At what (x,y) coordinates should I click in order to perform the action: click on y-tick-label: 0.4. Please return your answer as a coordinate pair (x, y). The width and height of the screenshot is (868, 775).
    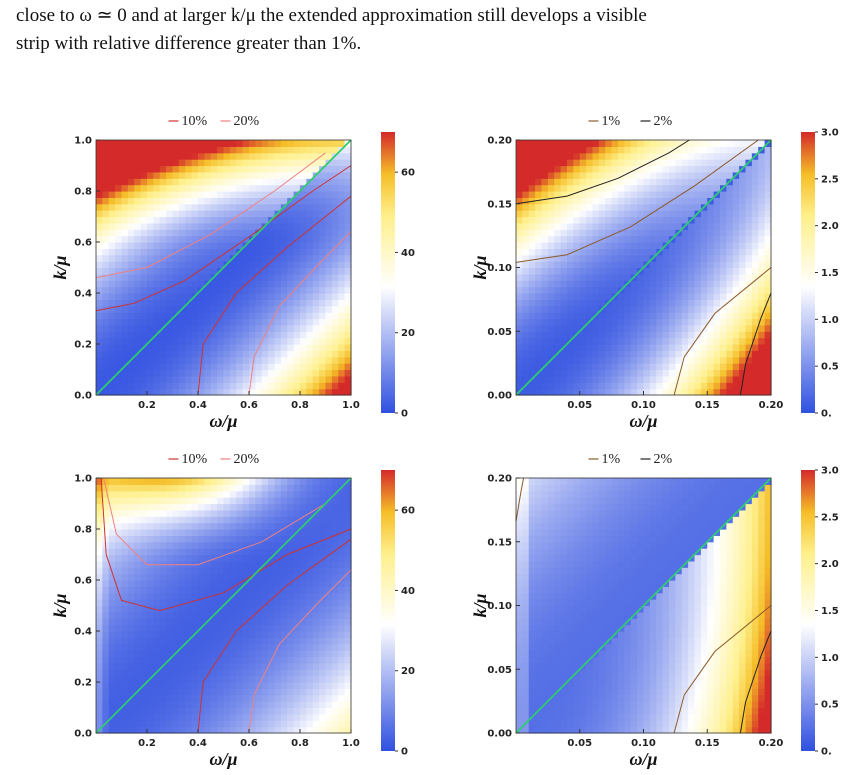
    Looking at the image, I should click on (83, 632).